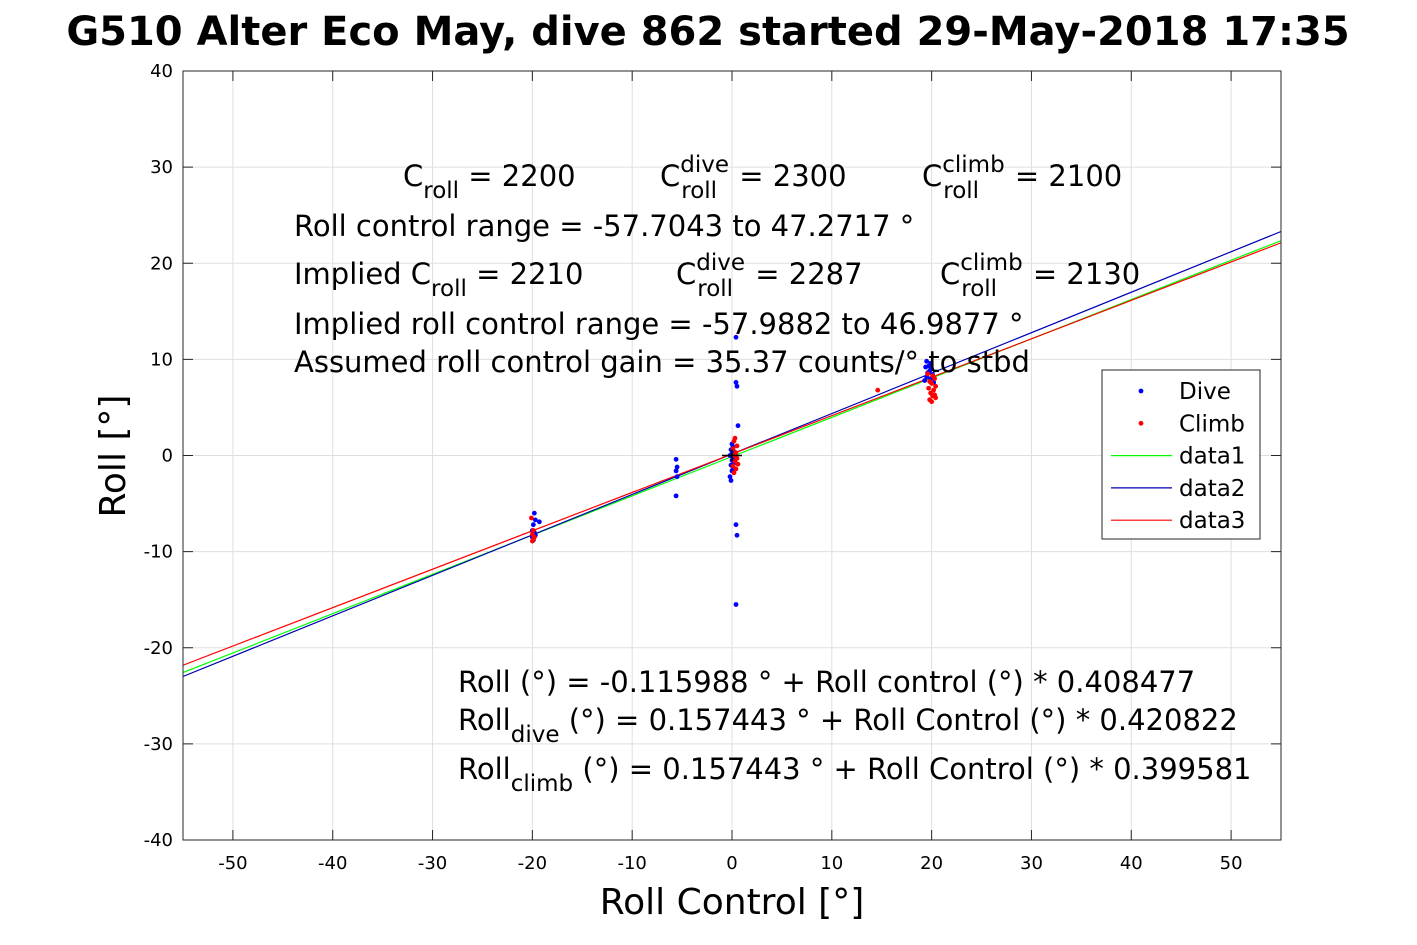 Image resolution: width=1417 pixels, height=945 pixels. I want to click on y-tick-label: 40, so click(161, 71).